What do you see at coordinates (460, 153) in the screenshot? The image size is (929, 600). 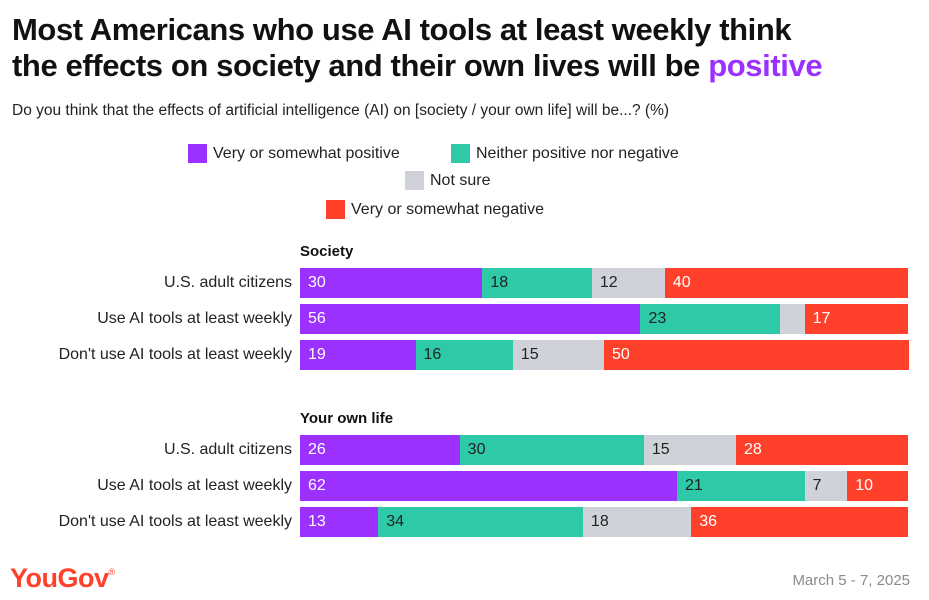 I see `legend-swatch-neither` at bounding box center [460, 153].